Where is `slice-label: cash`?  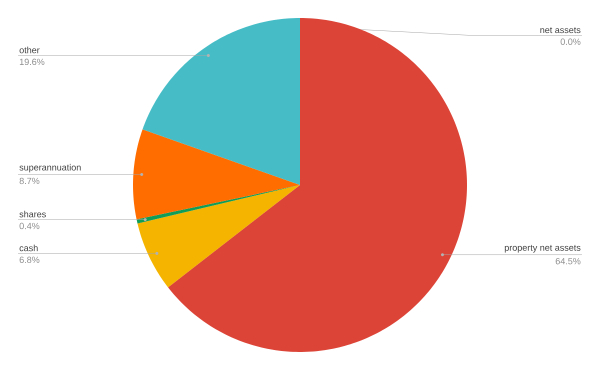
slice-label: cash is located at coordinates (29, 248).